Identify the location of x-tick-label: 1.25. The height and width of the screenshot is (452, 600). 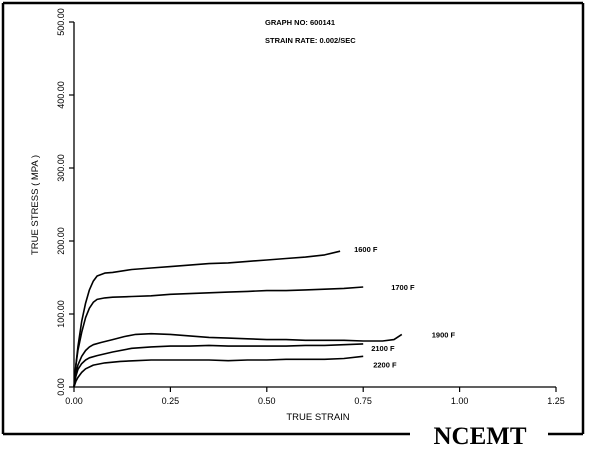
(556, 401).